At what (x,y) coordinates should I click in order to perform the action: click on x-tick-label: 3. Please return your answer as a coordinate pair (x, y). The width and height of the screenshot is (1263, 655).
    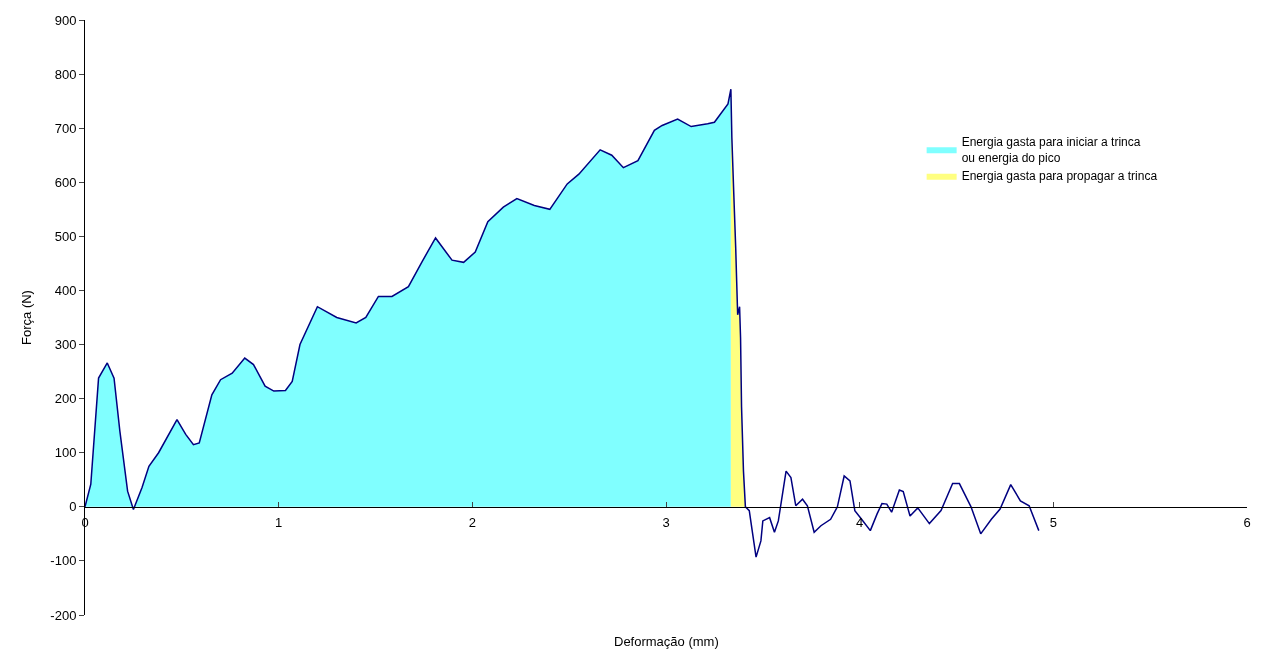
    Looking at the image, I should click on (666, 523).